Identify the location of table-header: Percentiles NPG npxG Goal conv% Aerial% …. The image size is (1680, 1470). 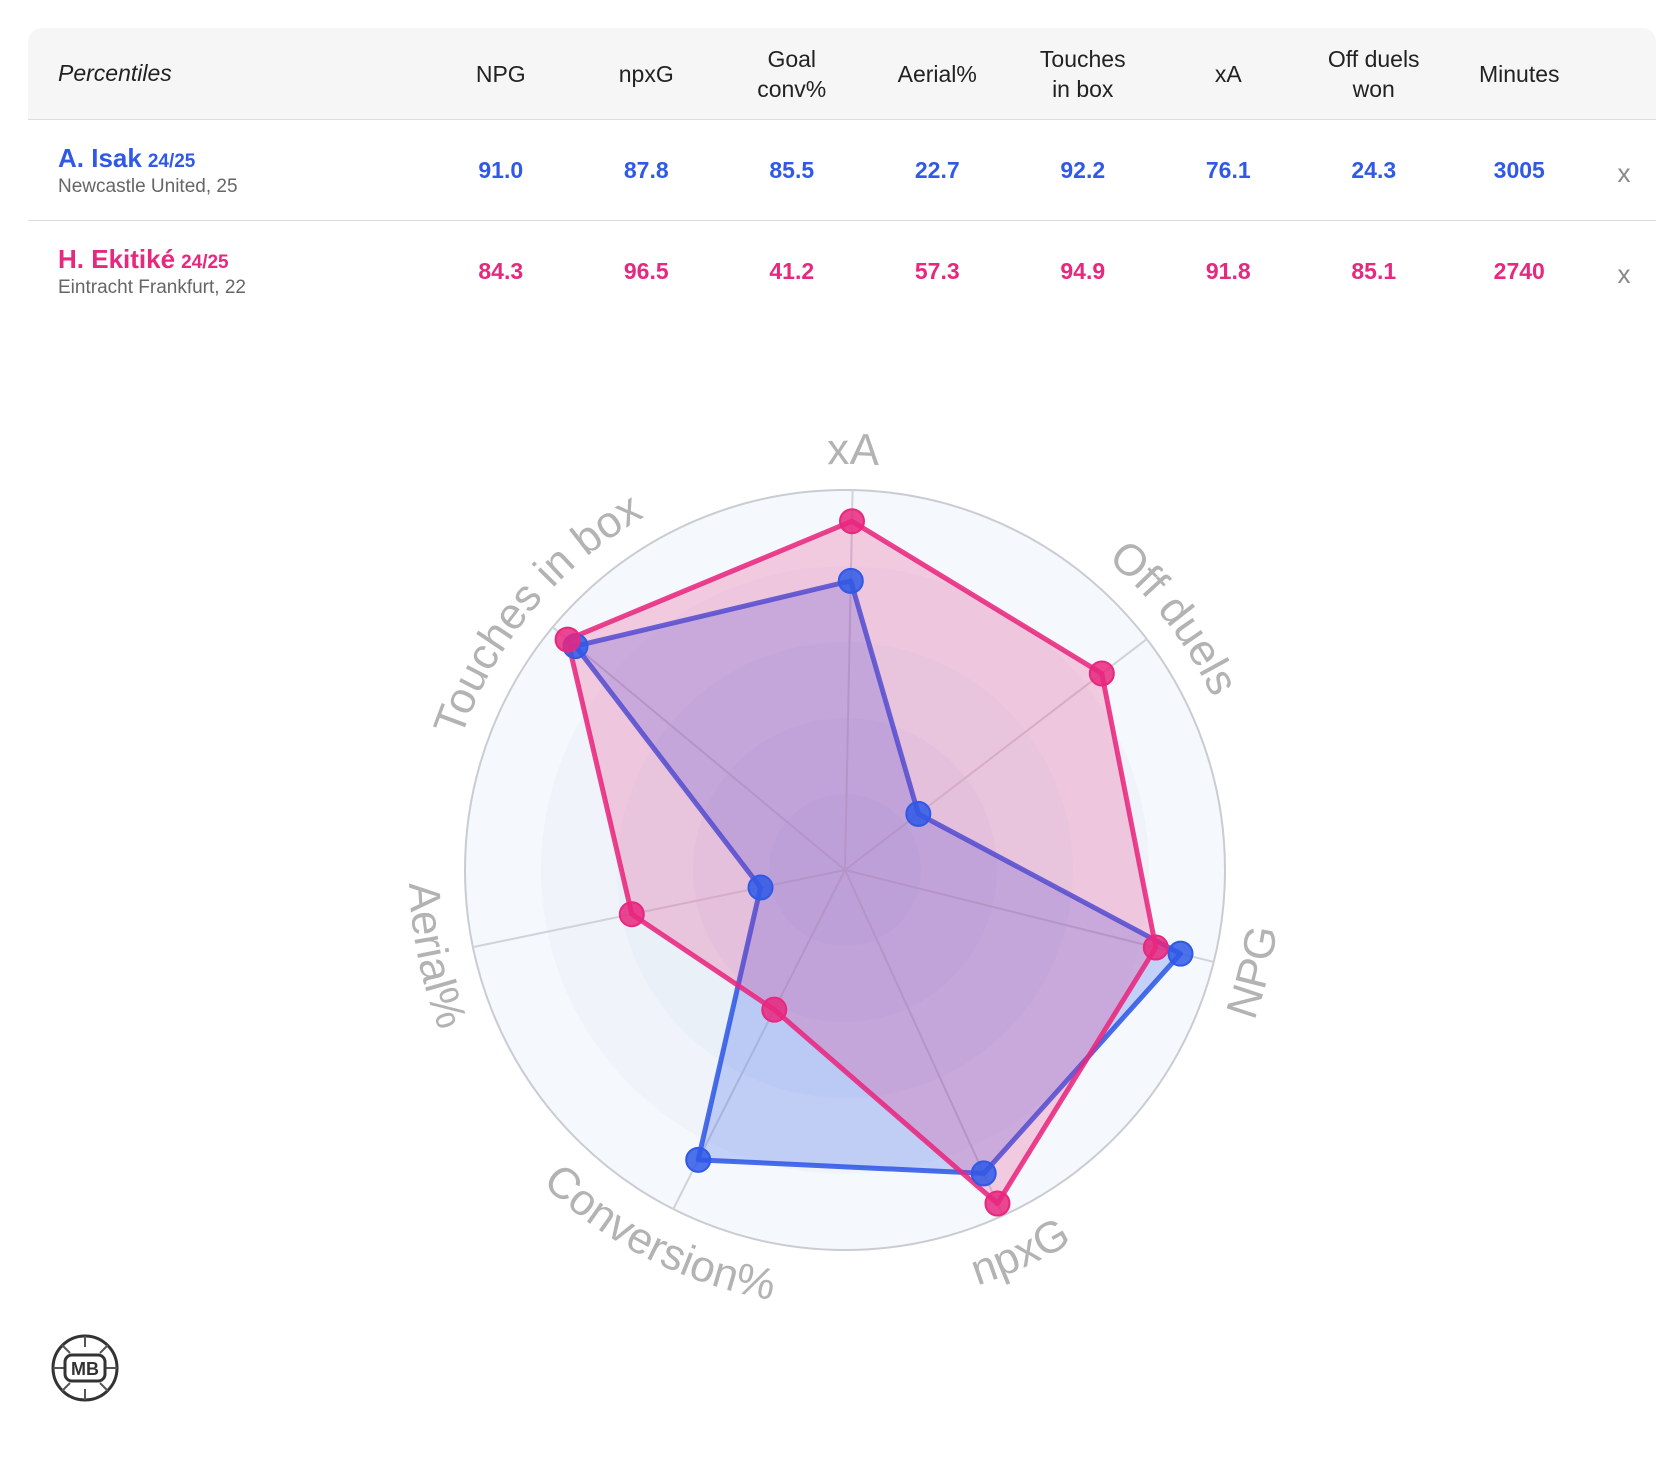
(842, 74).